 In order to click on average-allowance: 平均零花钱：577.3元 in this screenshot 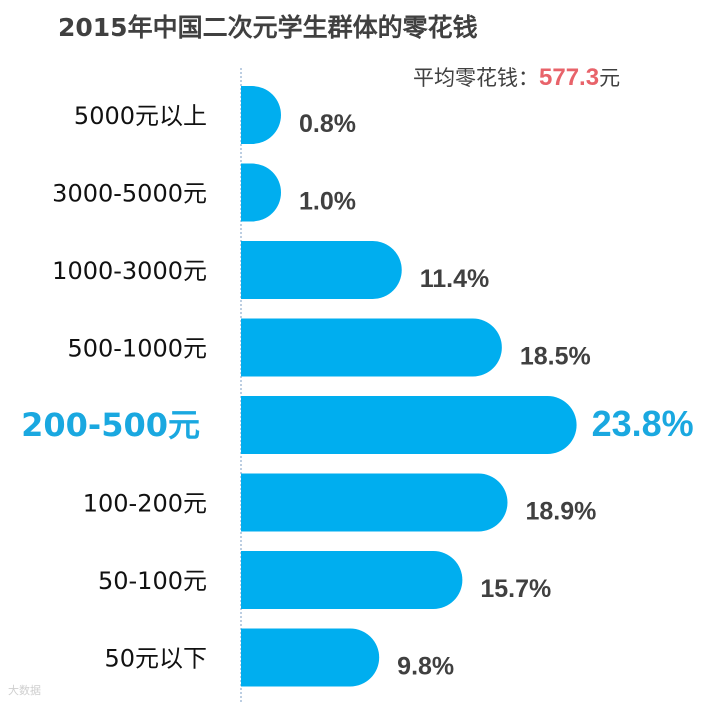, I will do `click(516, 77)`.